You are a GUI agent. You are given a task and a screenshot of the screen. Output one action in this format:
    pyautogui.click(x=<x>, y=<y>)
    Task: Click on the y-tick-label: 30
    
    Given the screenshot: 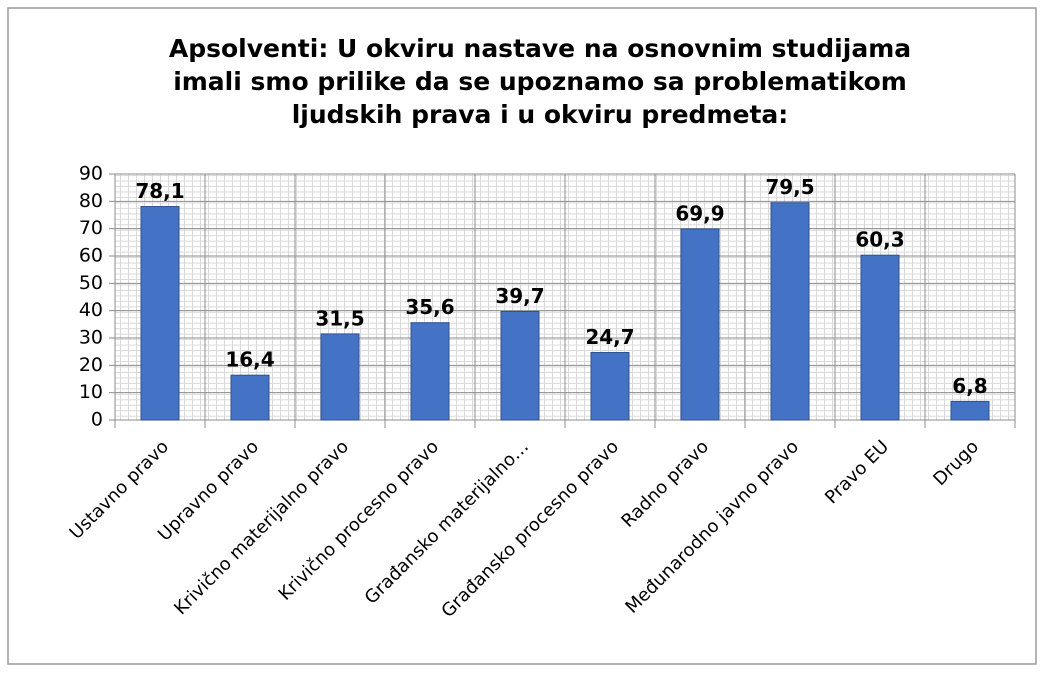 What is the action you would take?
    pyautogui.click(x=91, y=338)
    